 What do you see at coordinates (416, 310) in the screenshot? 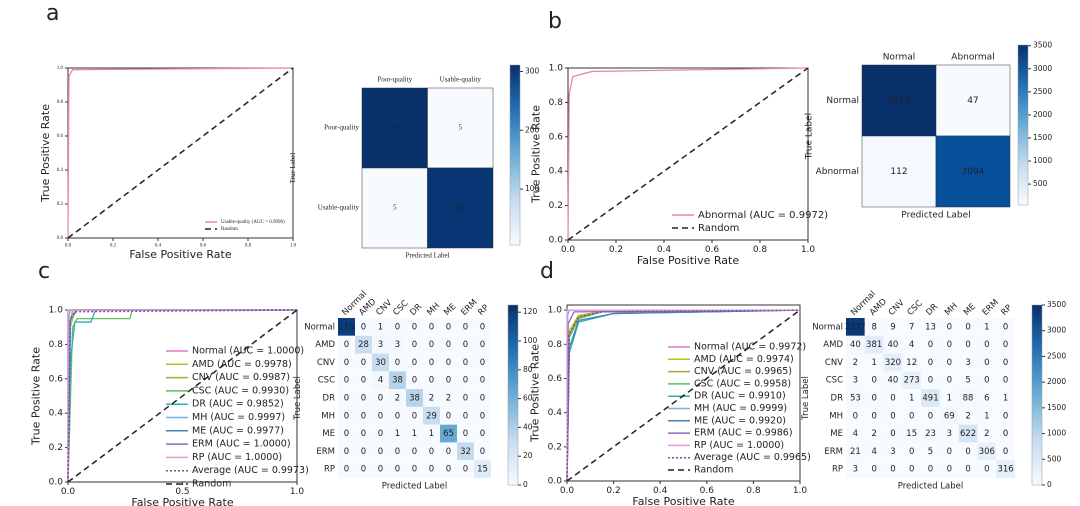
I see `column-label: DR` at bounding box center [416, 310].